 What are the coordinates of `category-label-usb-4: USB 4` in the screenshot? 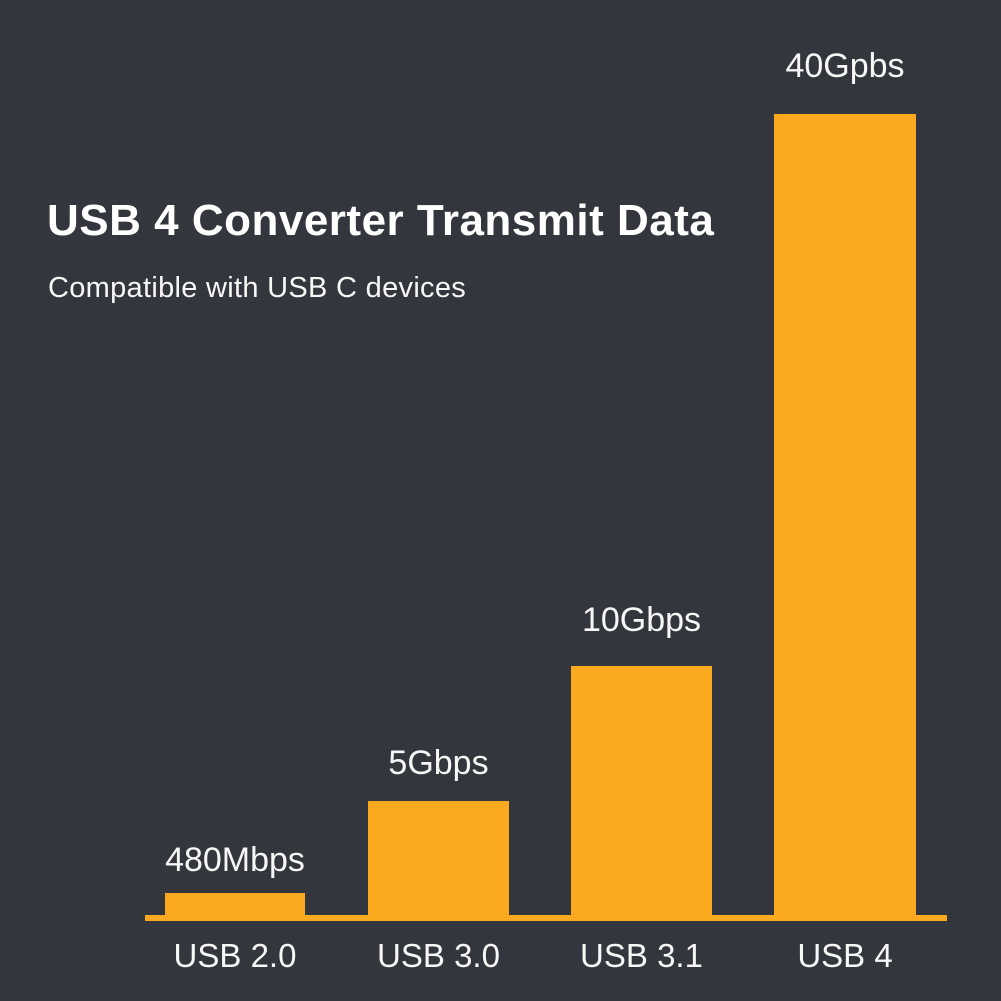 It's located at (845, 955).